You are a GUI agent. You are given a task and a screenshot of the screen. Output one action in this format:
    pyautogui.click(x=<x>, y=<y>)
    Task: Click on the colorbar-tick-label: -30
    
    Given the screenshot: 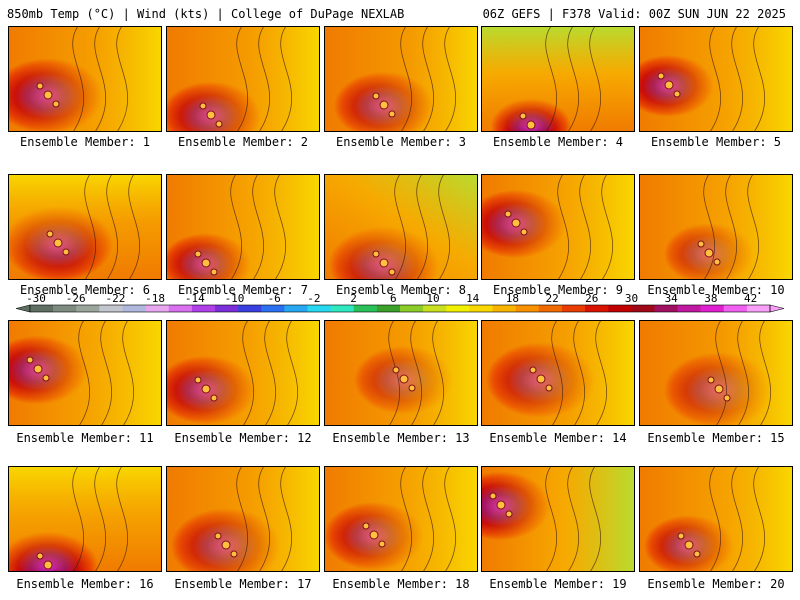 What is the action you would take?
    pyautogui.click(x=36, y=299)
    